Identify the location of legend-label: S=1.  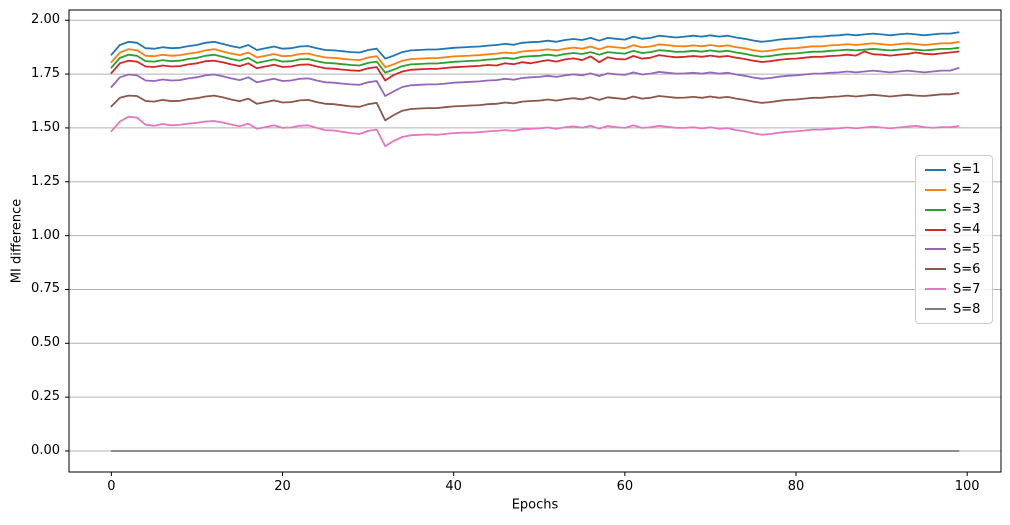
(967, 170).